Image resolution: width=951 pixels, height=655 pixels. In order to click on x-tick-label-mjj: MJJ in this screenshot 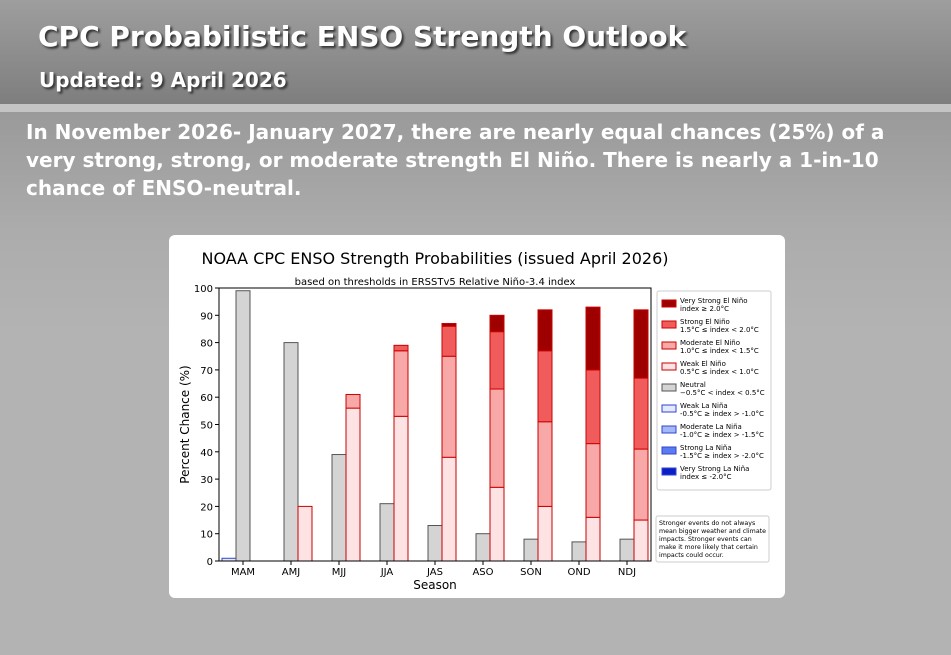, I will do `click(339, 572)`.